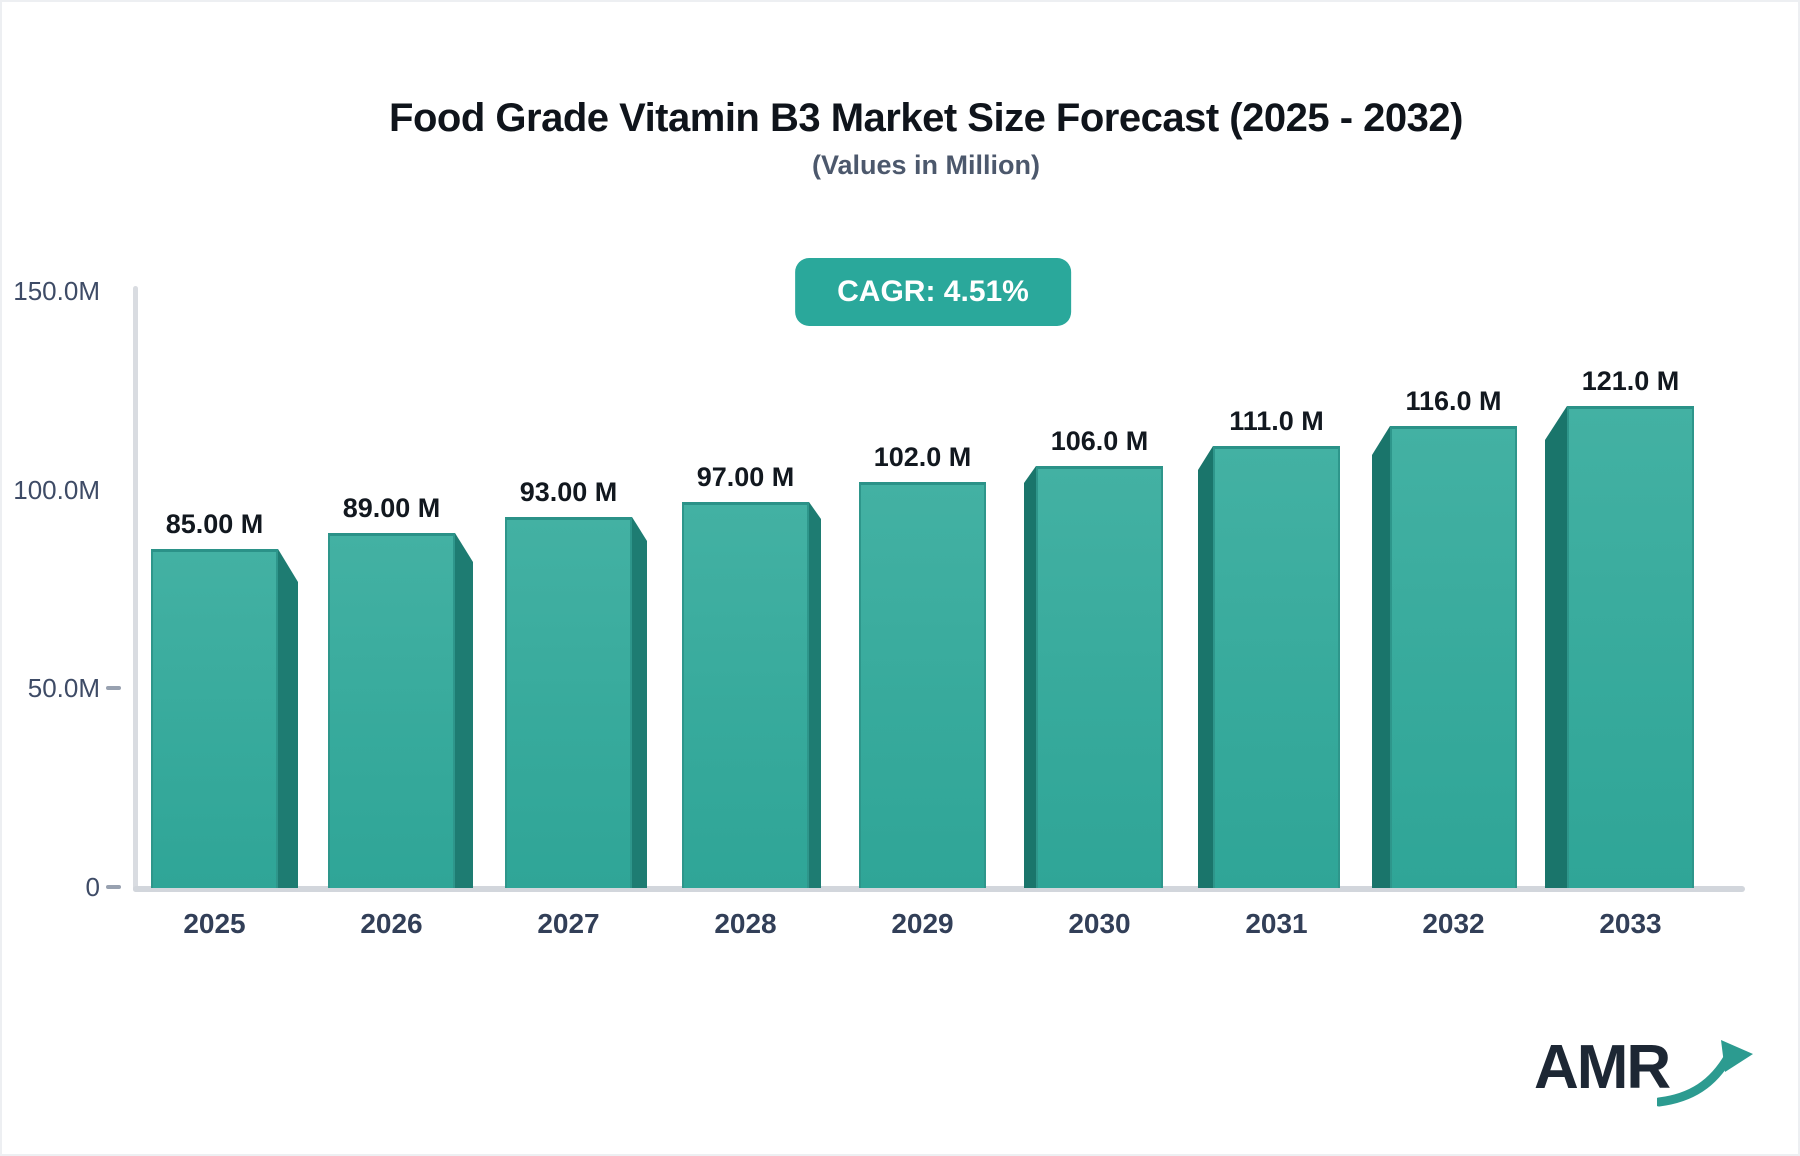 The height and width of the screenshot is (1156, 1800). I want to click on x-tick-label: 2030, so click(1099, 923).